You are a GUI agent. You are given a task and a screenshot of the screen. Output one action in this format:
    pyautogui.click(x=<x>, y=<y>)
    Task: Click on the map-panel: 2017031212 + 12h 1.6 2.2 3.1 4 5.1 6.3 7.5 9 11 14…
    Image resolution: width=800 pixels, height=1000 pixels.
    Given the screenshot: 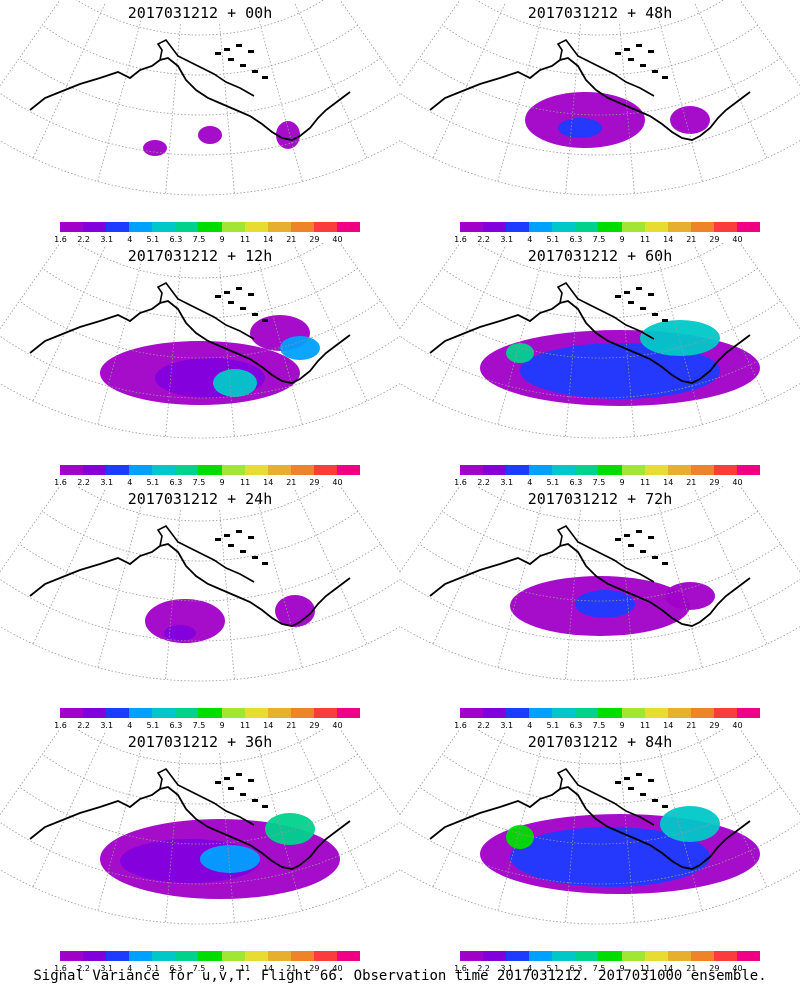 What is the action you would take?
    pyautogui.click(x=200, y=365)
    